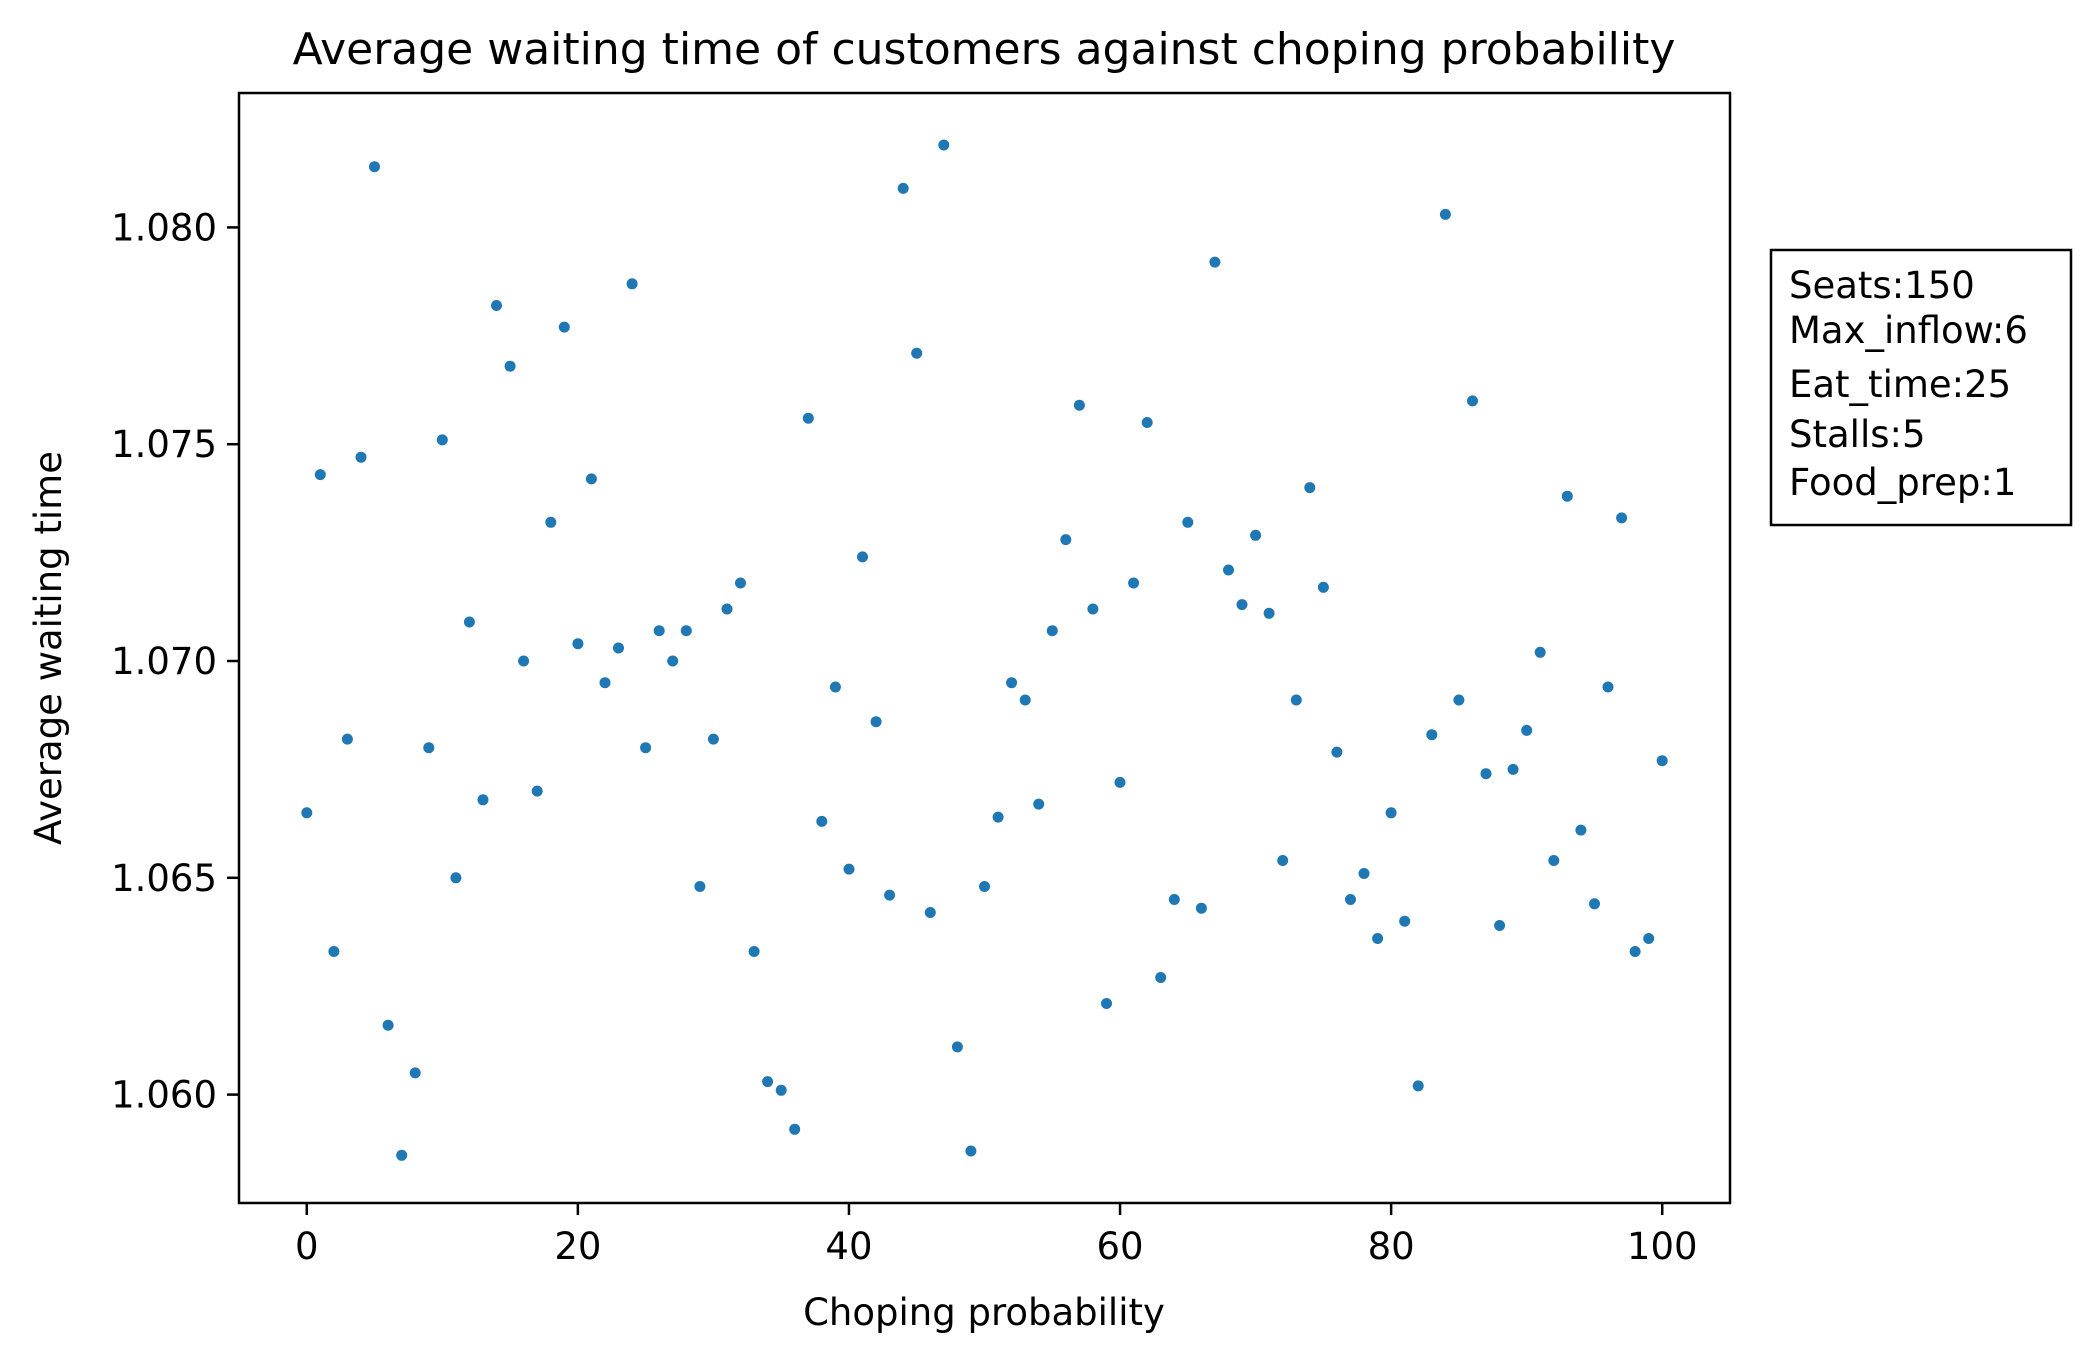 This screenshot has width=2081, height=1361. What do you see at coordinates (1662, 1246) in the screenshot?
I see `x-tick-label: 100` at bounding box center [1662, 1246].